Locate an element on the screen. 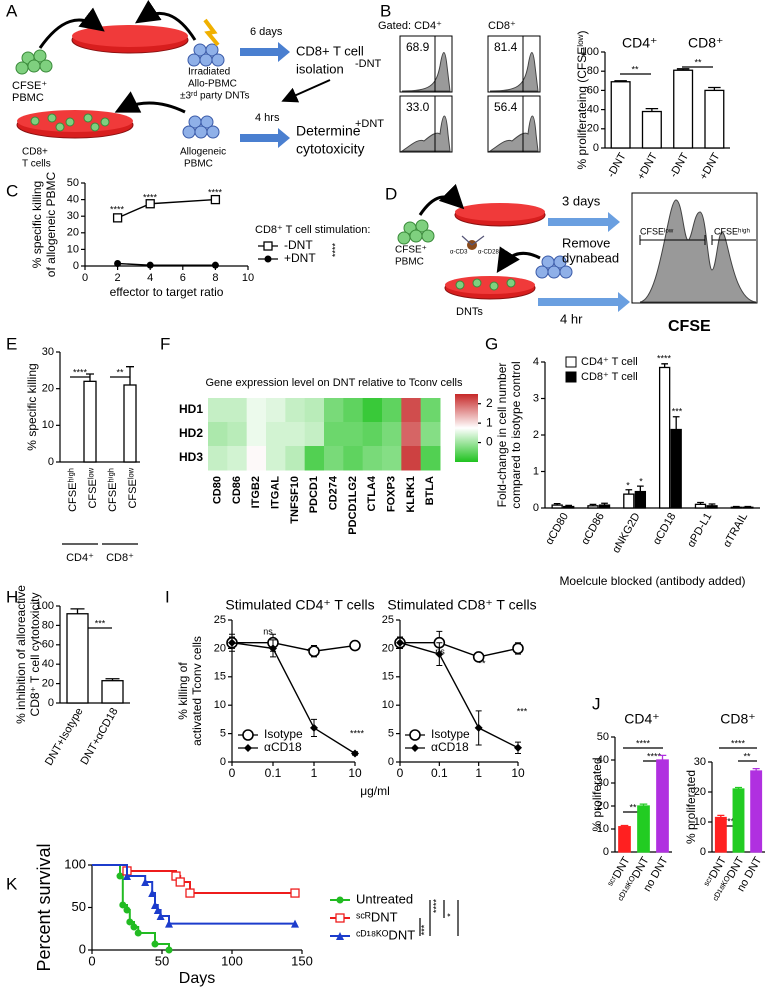 This screenshot has width=769, height=991. y-axis-label: activated Tconv cells is located at coordinates (197, 691).